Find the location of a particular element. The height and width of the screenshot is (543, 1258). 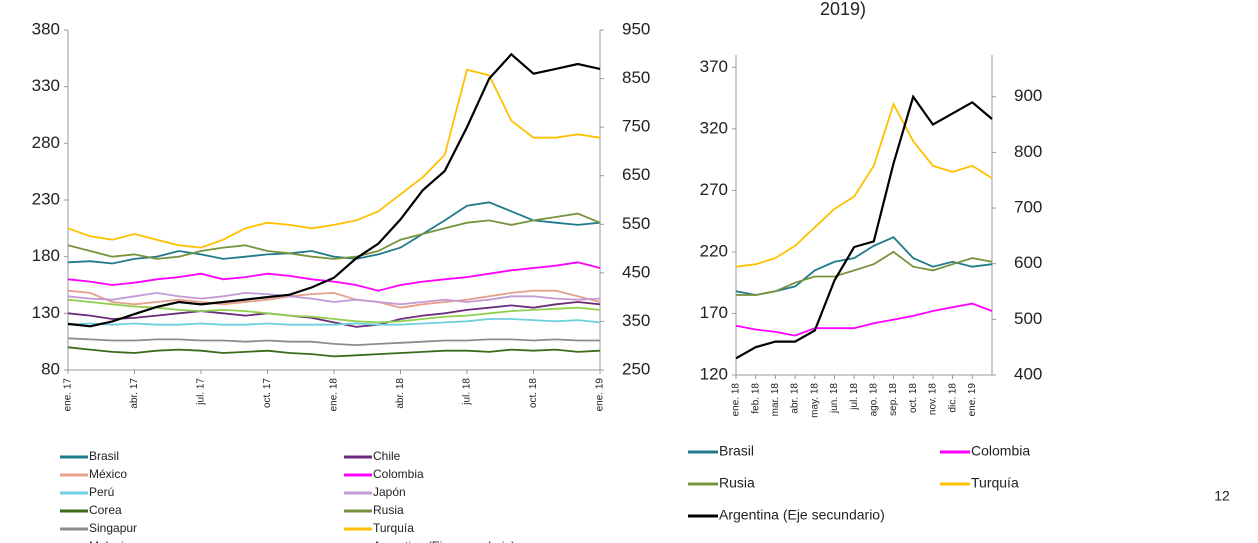

y2-tick-label: 950 is located at coordinates (636, 28).